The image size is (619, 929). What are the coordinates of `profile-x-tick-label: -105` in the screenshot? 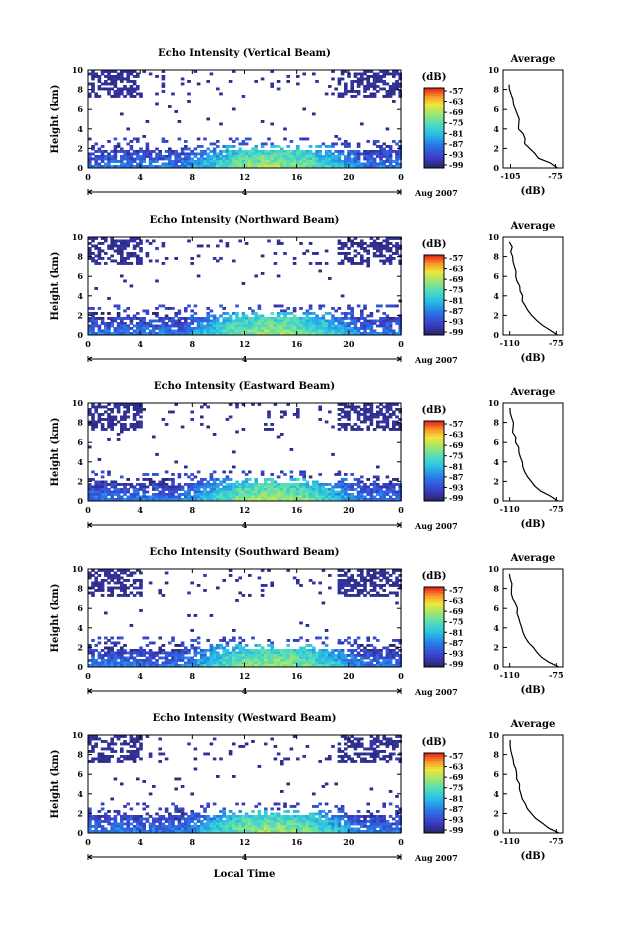 It's located at (510, 176).